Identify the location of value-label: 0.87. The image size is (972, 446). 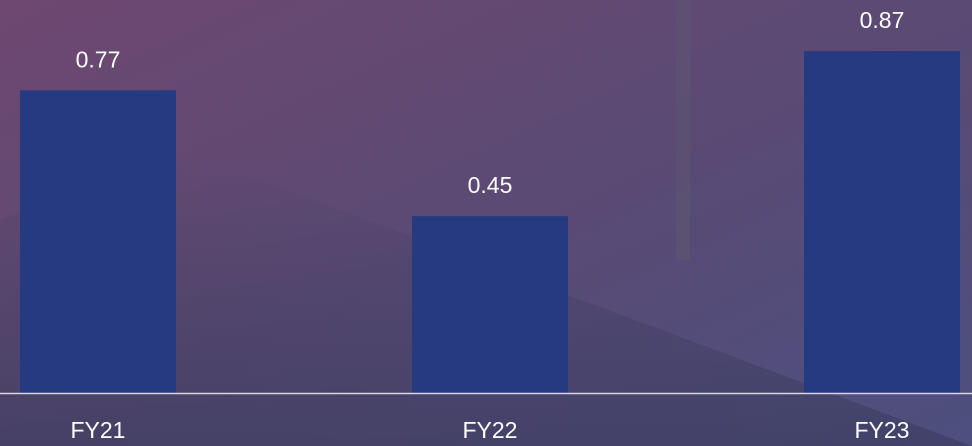
(882, 20).